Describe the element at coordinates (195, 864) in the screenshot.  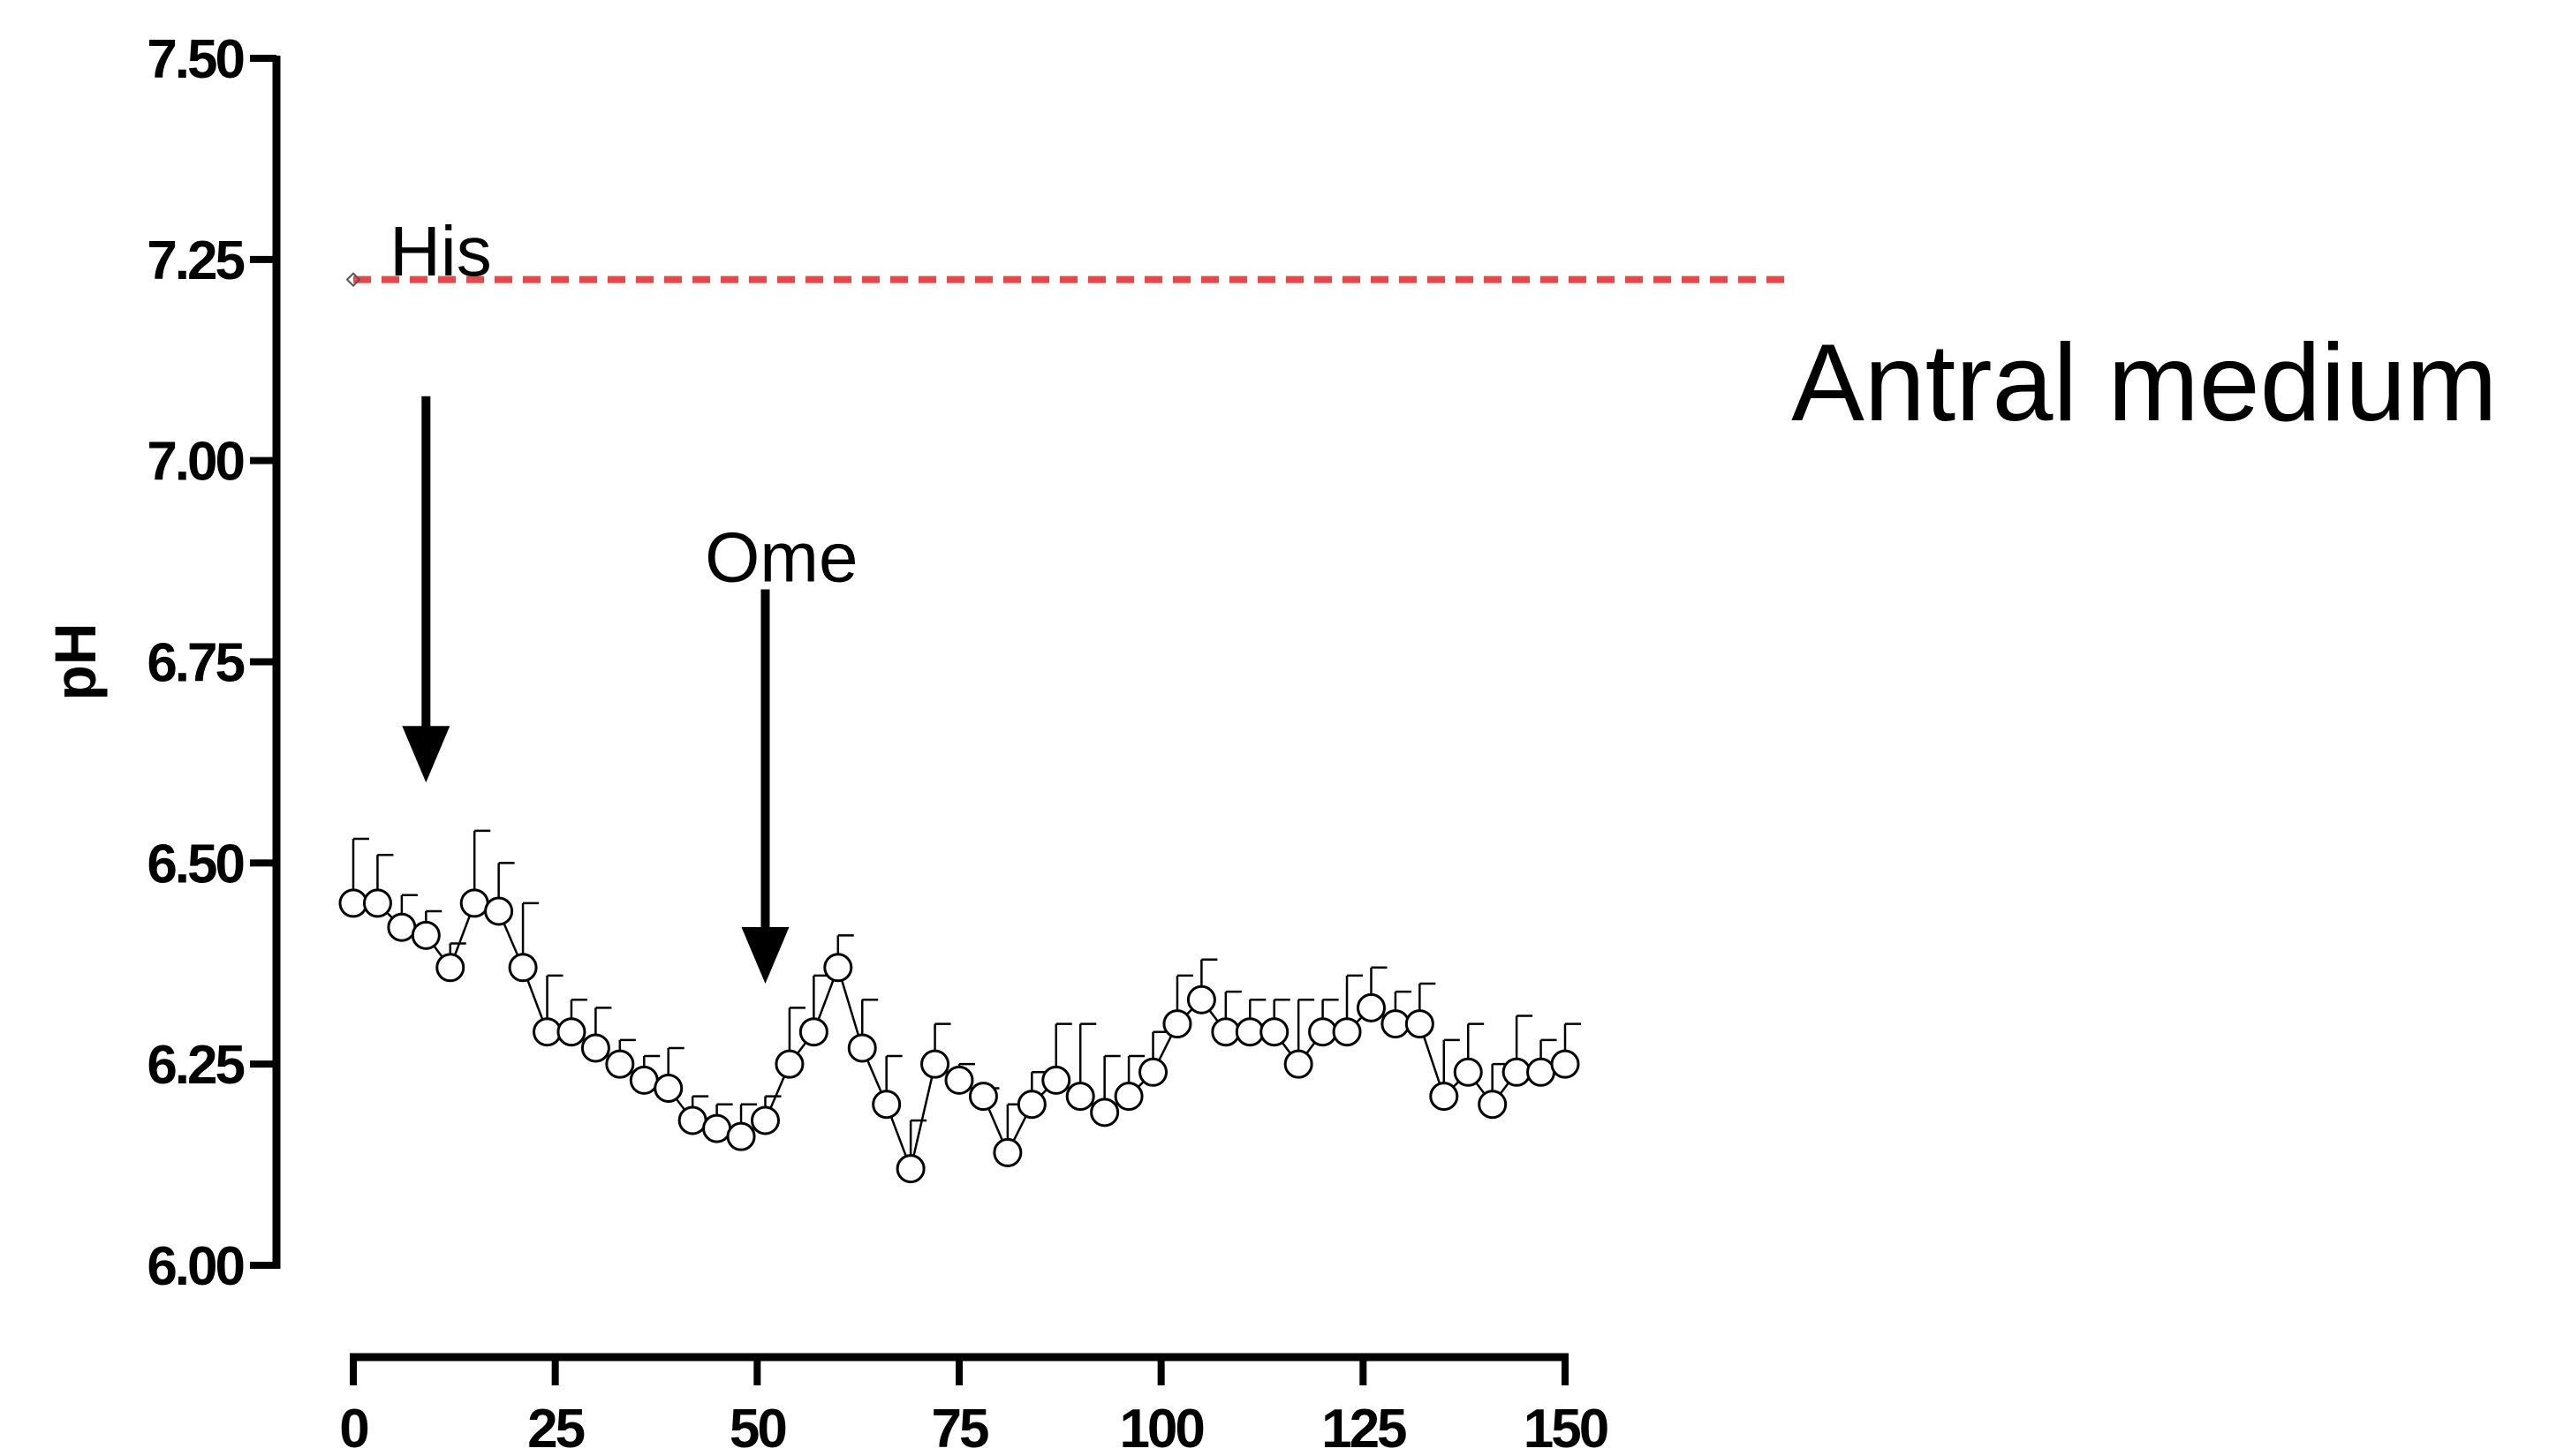
I see `y-tick-label: 6.50` at that location.